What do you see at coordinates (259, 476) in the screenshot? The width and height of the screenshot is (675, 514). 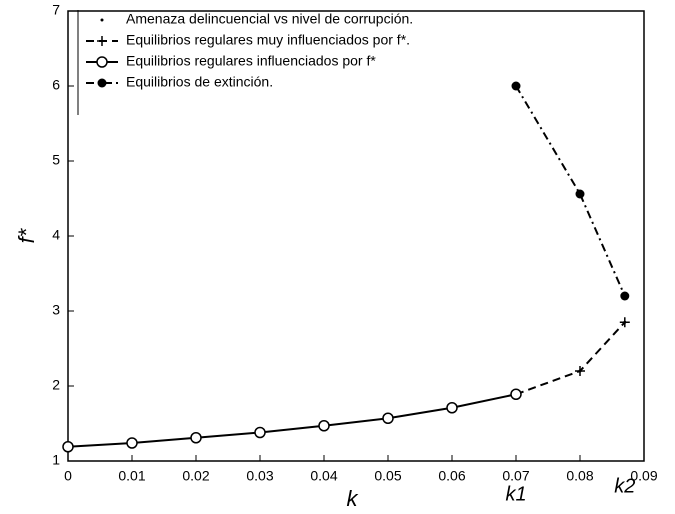 I see `x-tick-label: 0.03` at bounding box center [259, 476].